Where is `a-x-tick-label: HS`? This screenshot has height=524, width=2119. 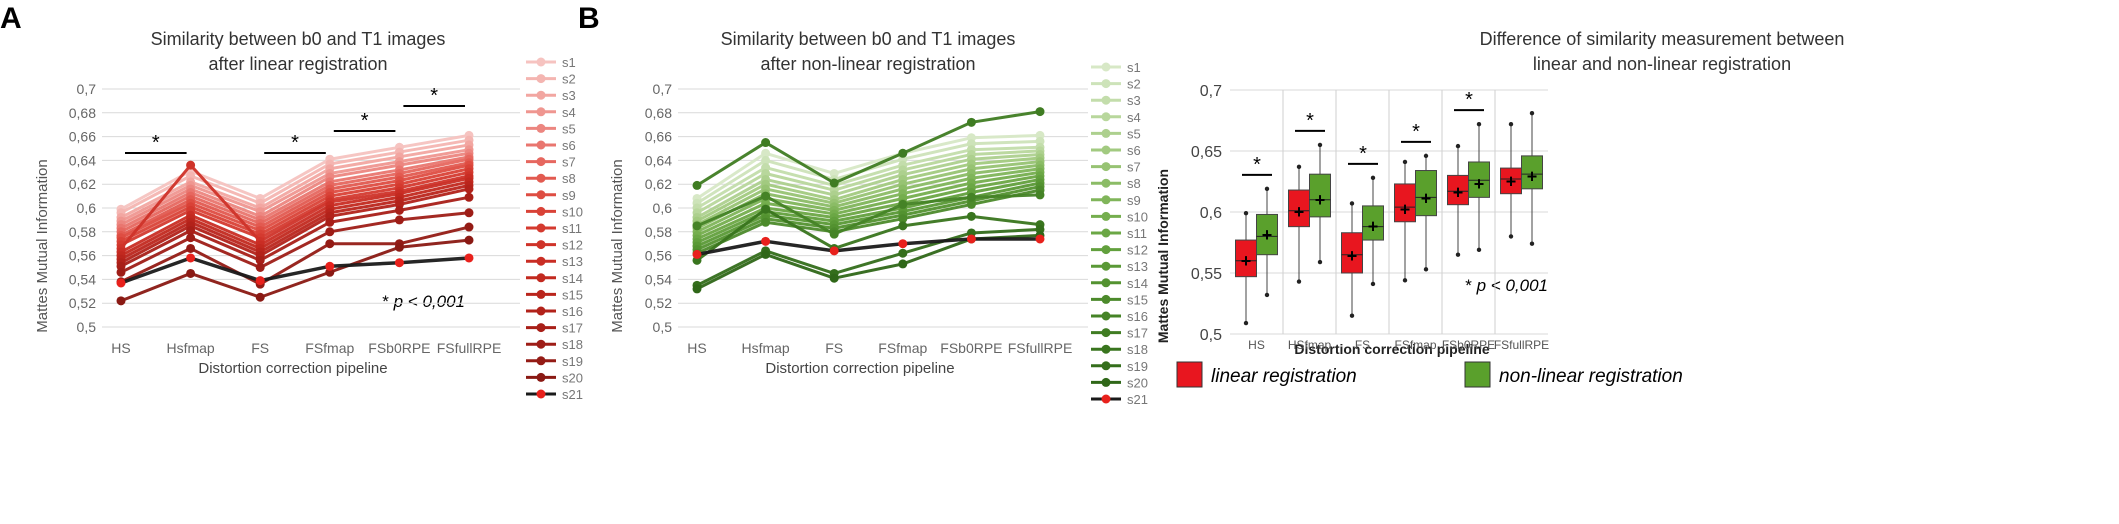 a-x-tick-label: HS is located at coordinates (120, 348).